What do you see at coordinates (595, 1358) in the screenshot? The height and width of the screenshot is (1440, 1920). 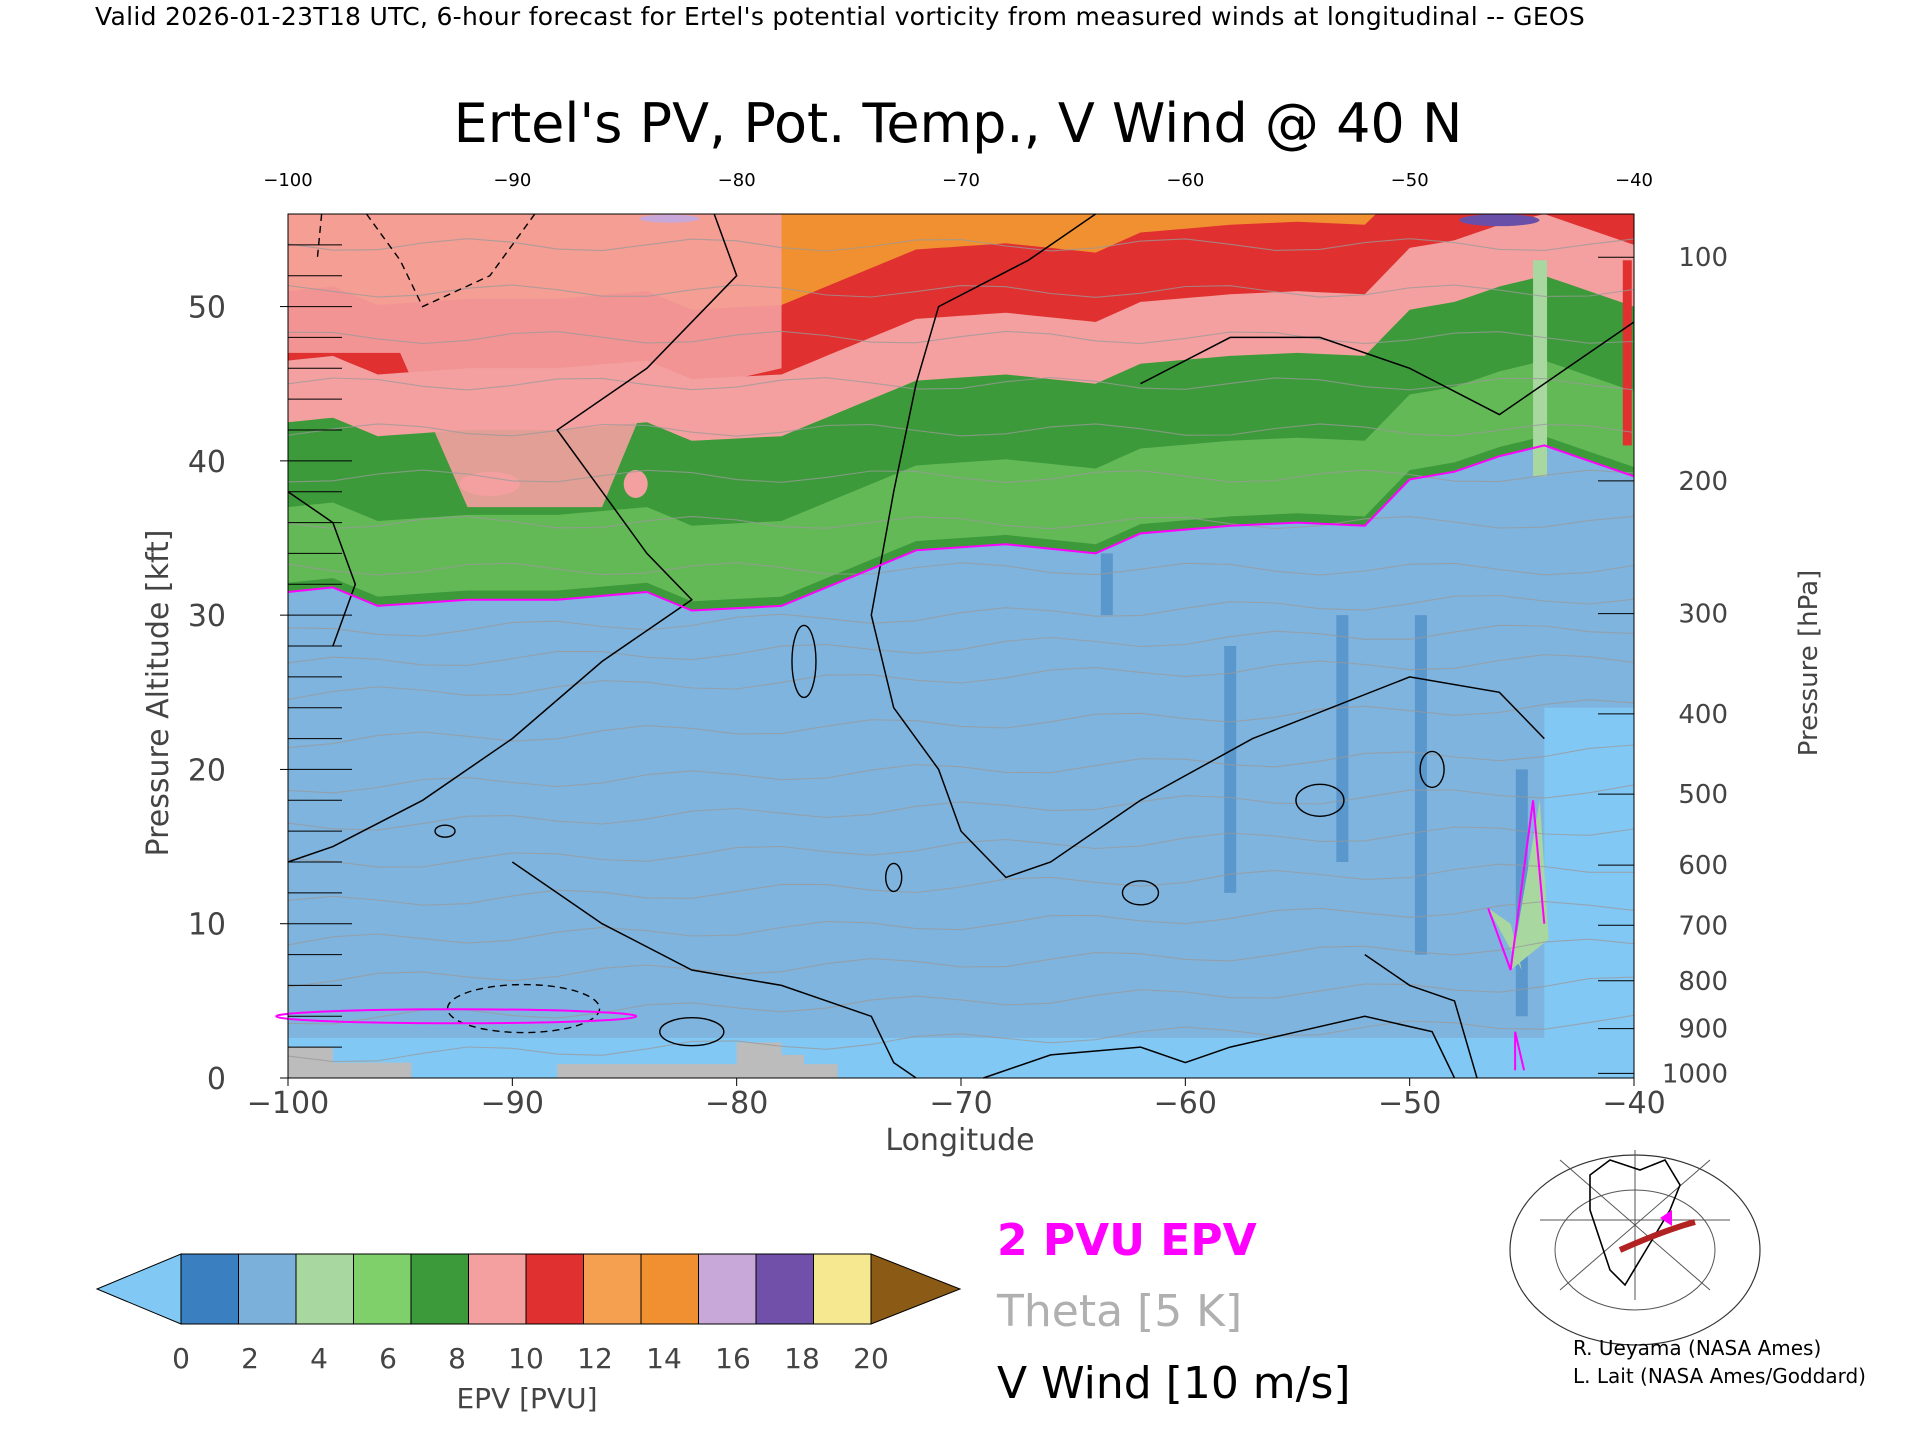 I see `colorbar-tick-label: 12` at bounding box center [595, 1358].